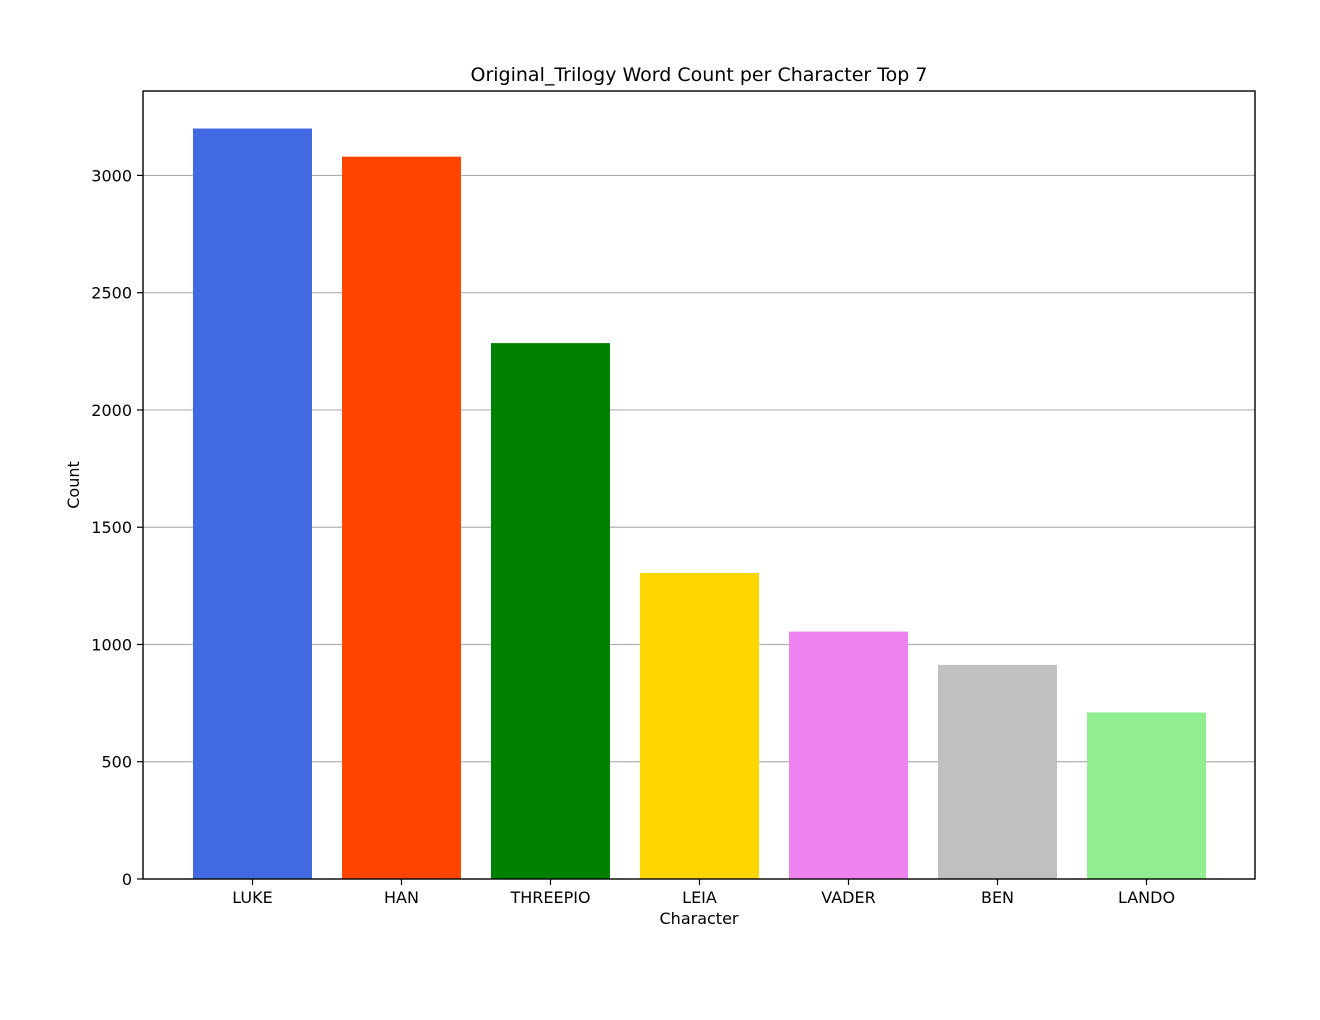 This screenshot has height=1020, width=1320. I want to click on x-tick-label: THREEPIO, so click(549, 897).